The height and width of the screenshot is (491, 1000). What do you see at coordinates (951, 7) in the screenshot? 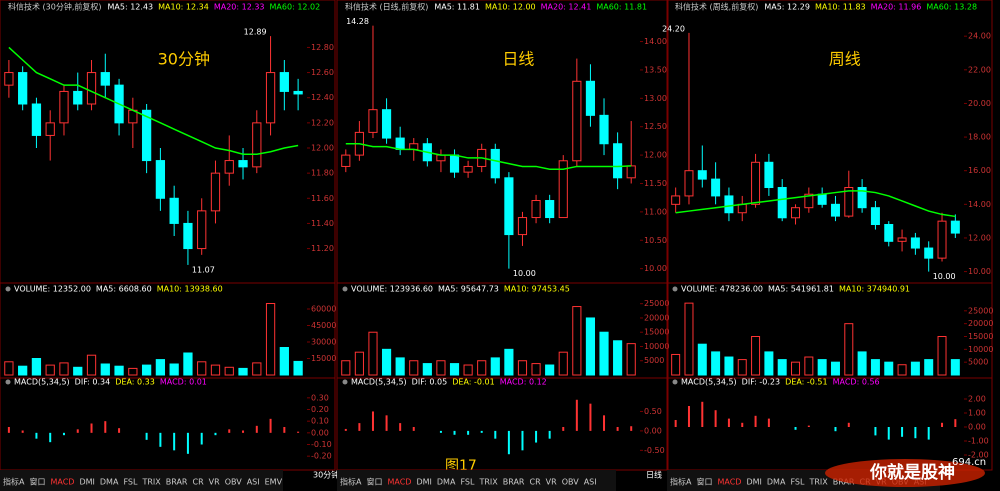
I see `ma-label: MA60: 13.28` at bounding box center [951, 7].